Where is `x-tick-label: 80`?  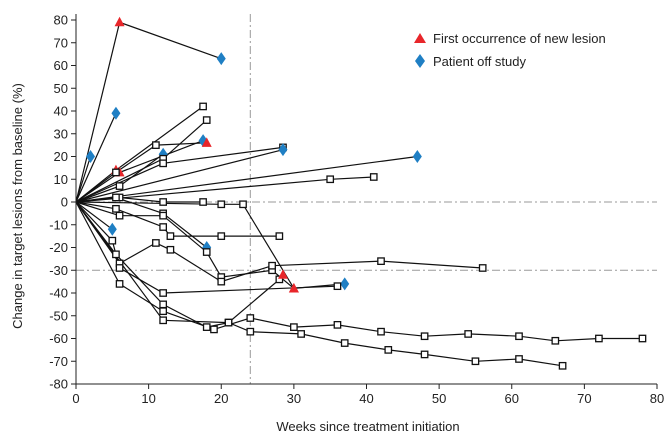 x-tick-label: 80 is located at coordinates (657, 398).